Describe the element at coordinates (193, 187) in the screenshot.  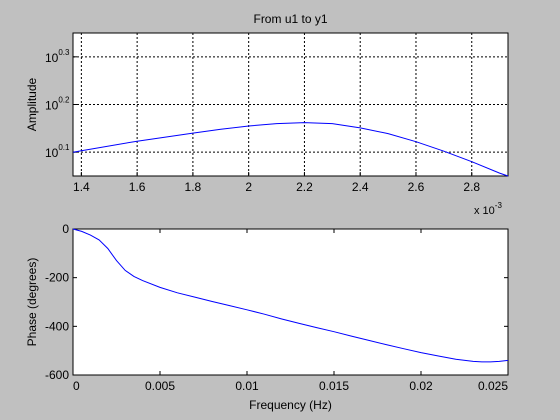
I see `amplitude-x-tick-label: 1.8` at that location.